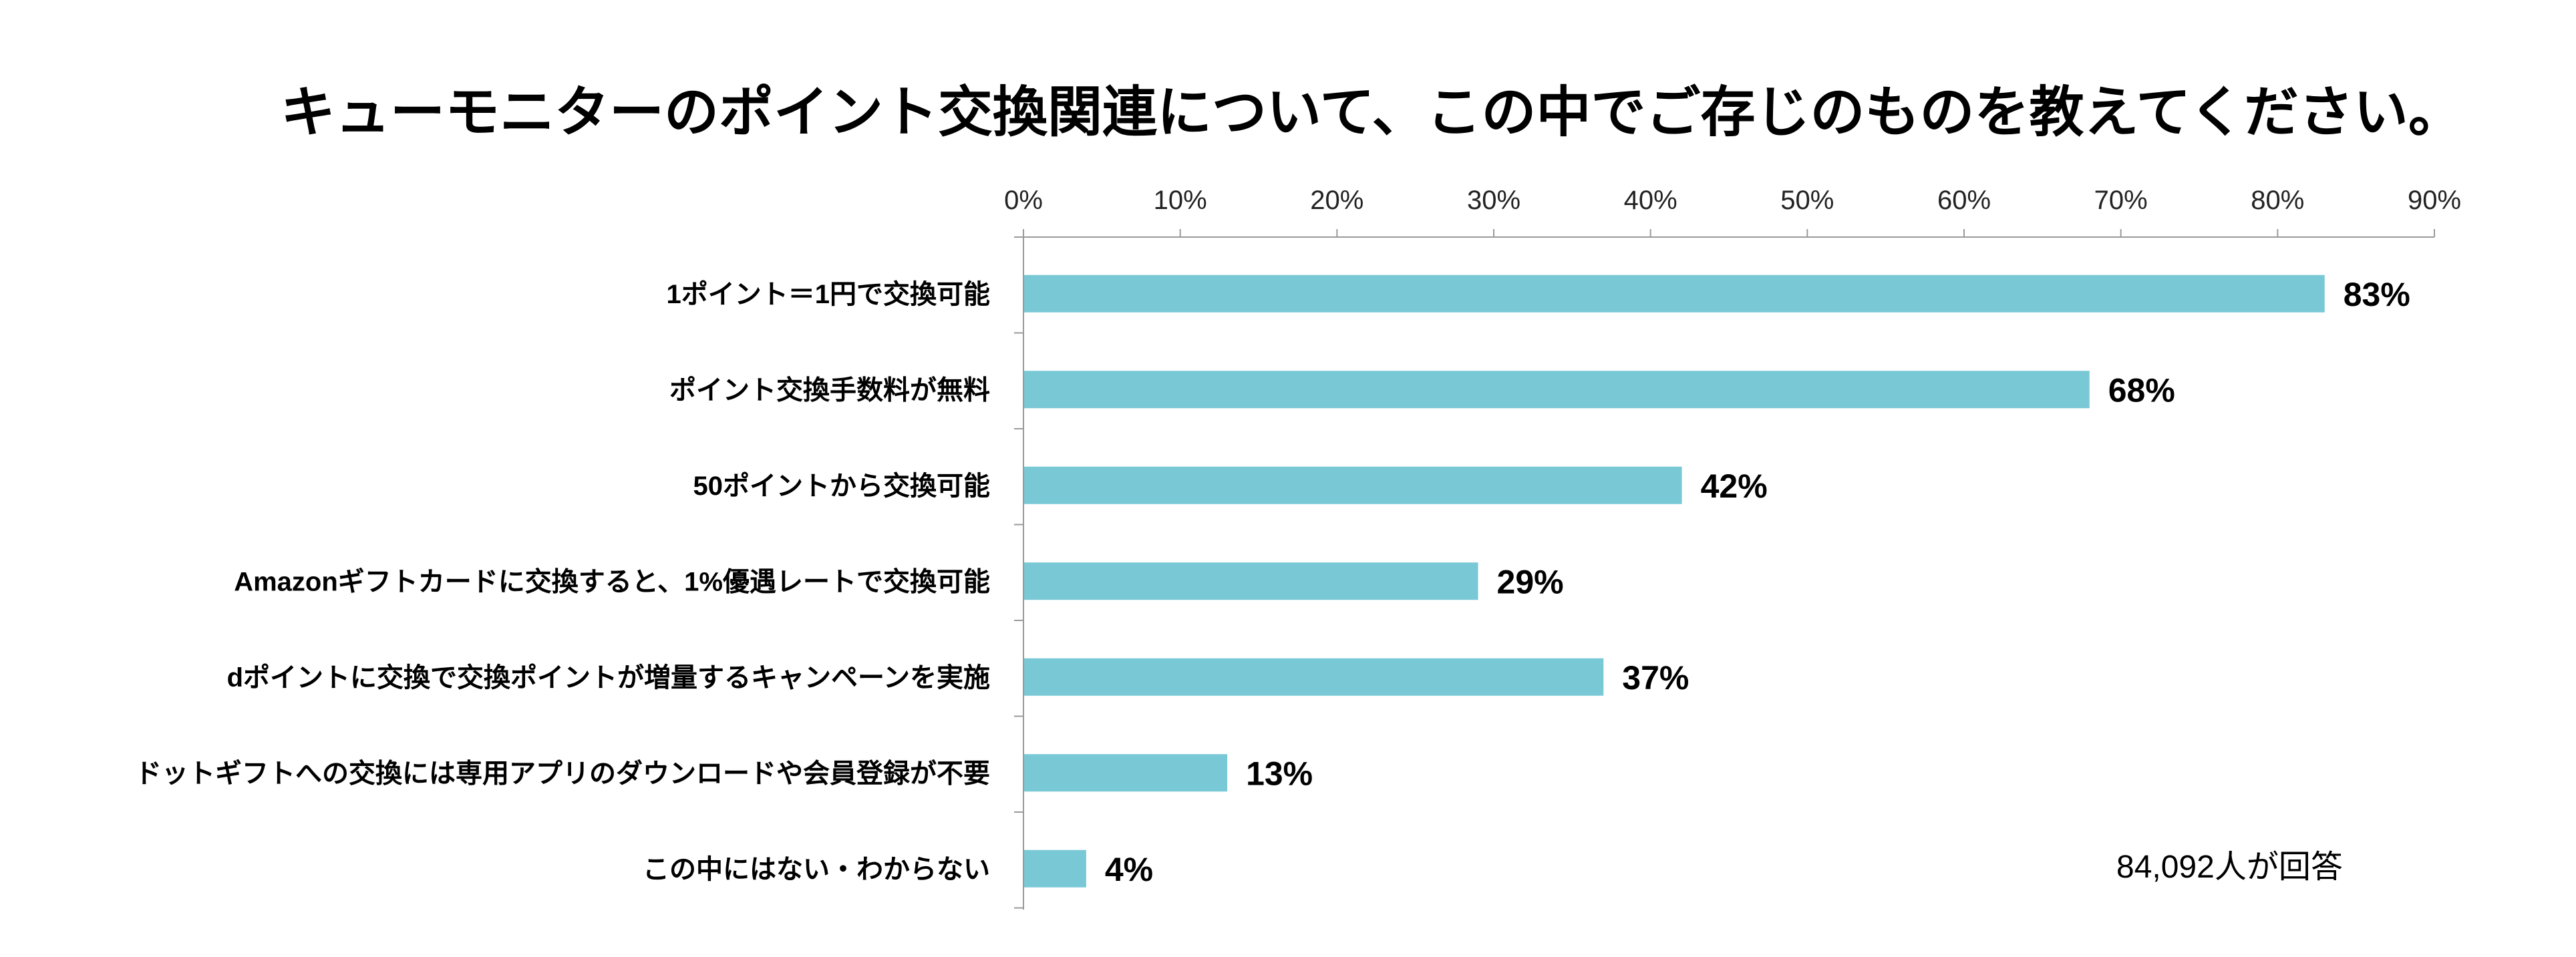 The width and height of the screenshot is (2576, 957). Describe the element at coordinates (1372, 112) in the screenshot. I see `chart-title: キューモニターのポイント交換関連について、この中でご存じのものを教えてください。` at that location.